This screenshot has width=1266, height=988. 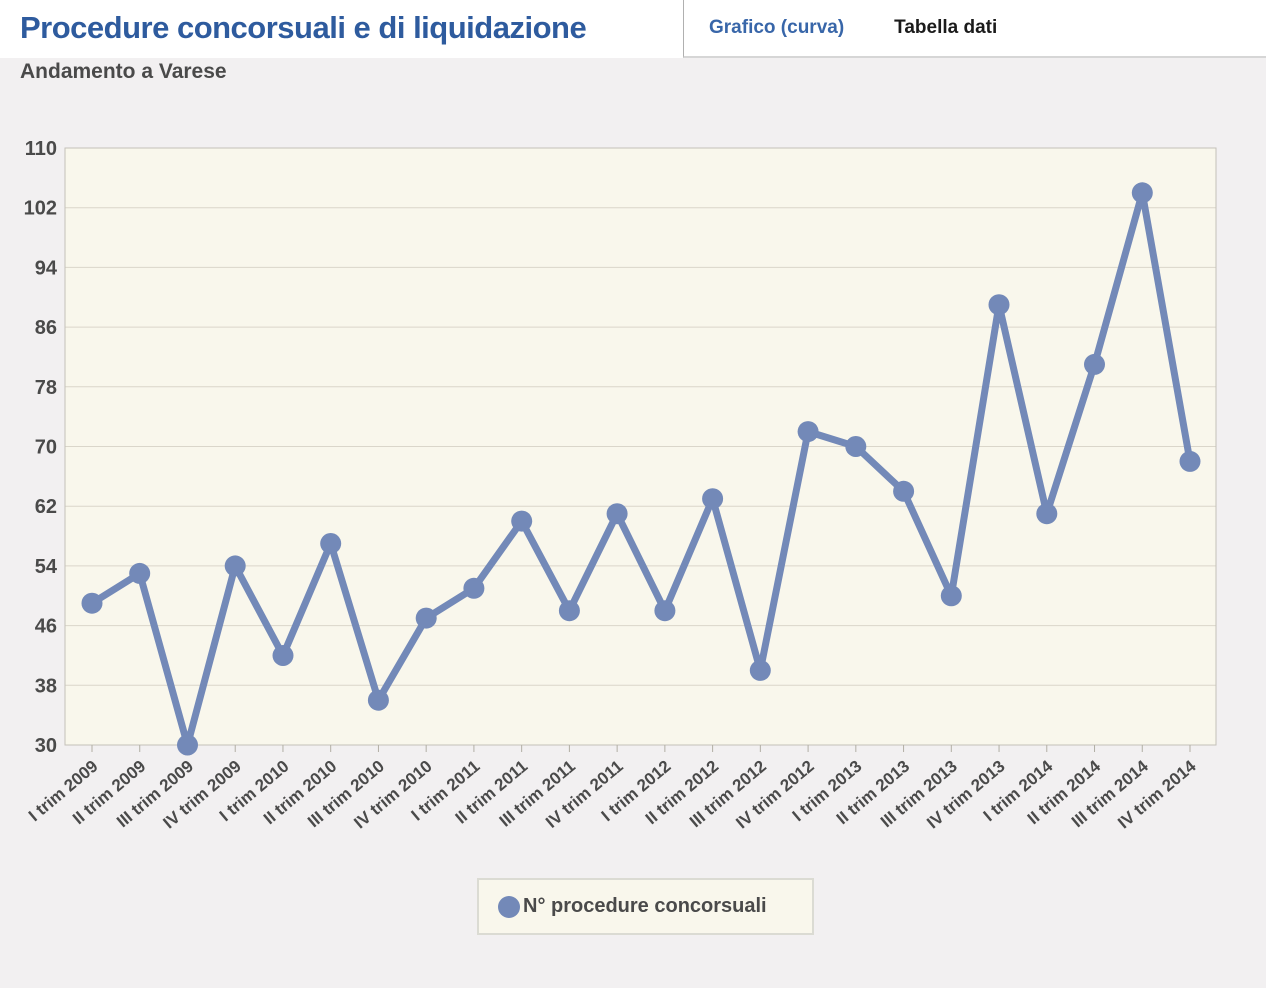 I want to click on chart-subtitle: Andamento a Varese, so click(x=123, y=71).